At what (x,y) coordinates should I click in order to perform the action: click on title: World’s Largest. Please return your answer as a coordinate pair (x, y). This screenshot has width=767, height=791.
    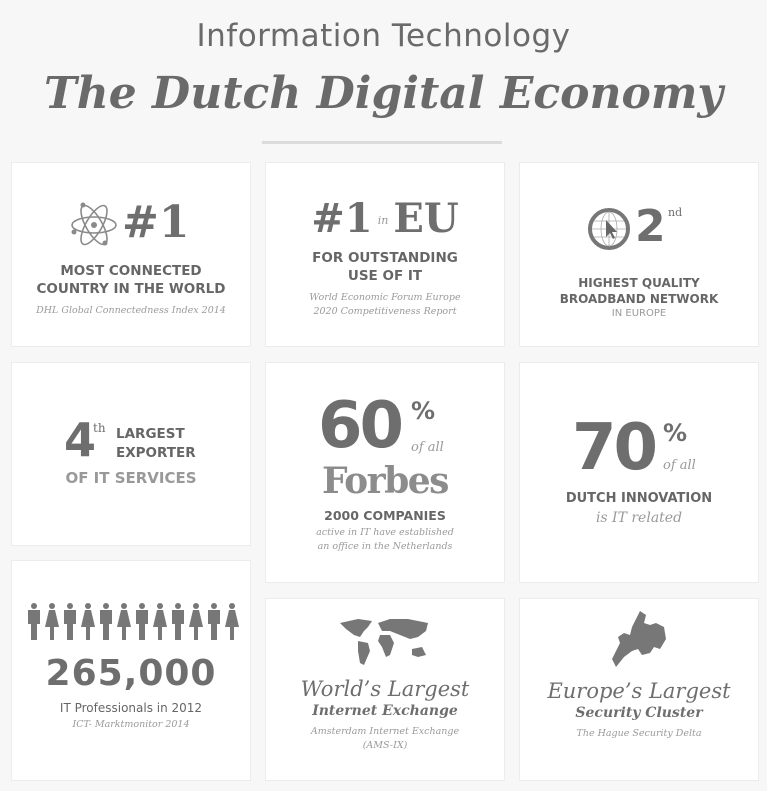
    Looking at the image, I should click on (385, 689).